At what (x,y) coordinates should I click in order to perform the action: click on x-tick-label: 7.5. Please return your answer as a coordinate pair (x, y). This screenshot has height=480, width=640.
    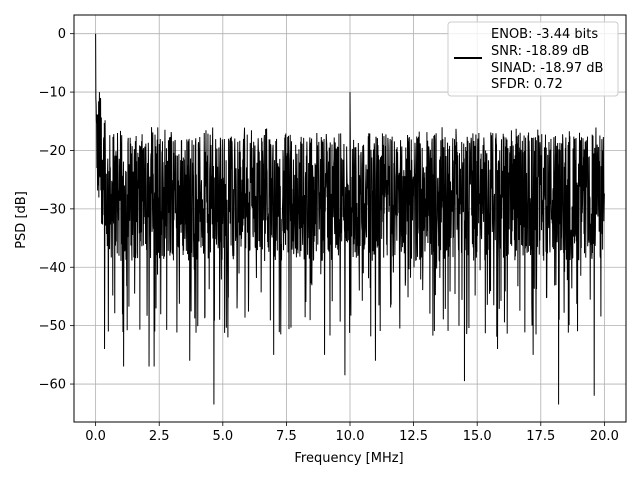
    Looking at the image, I should click on (286, 436).